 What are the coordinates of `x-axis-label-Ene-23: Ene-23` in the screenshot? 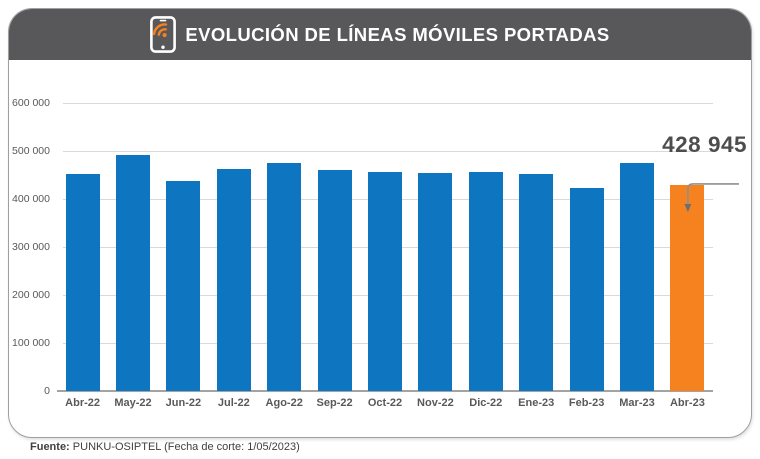 It's located at (536, 403).